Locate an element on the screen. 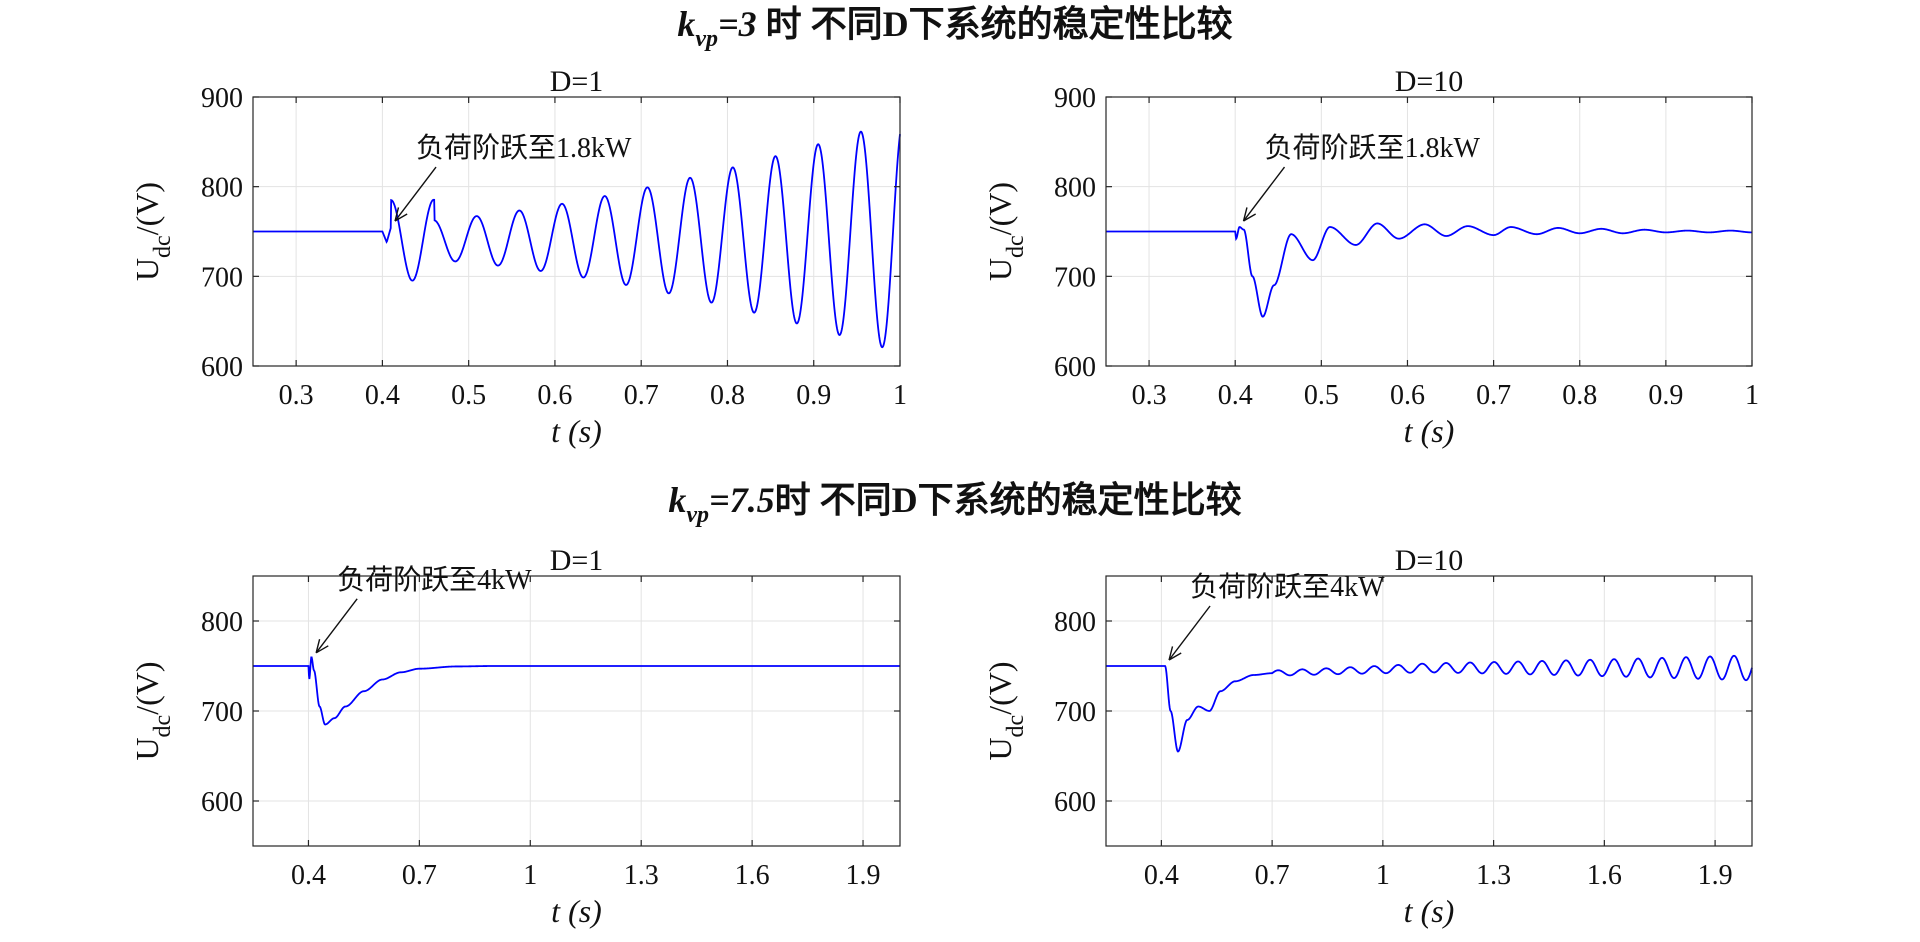 The height and width of the screenshot is (942, 1920). row-title-top-rest: 时 不同D下系统的稳定性比较 is located at coordinates (995, 24).